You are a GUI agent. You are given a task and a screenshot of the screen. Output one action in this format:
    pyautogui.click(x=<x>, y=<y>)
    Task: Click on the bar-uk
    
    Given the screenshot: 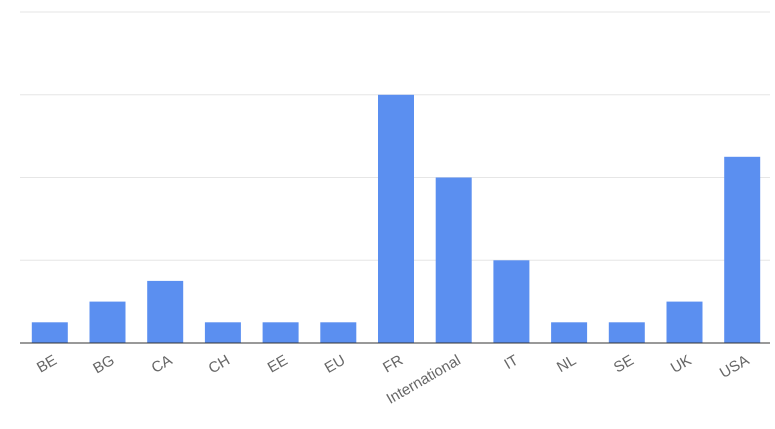 What is the action you would take?
    pyautogui.click(x=684, y=322)
    